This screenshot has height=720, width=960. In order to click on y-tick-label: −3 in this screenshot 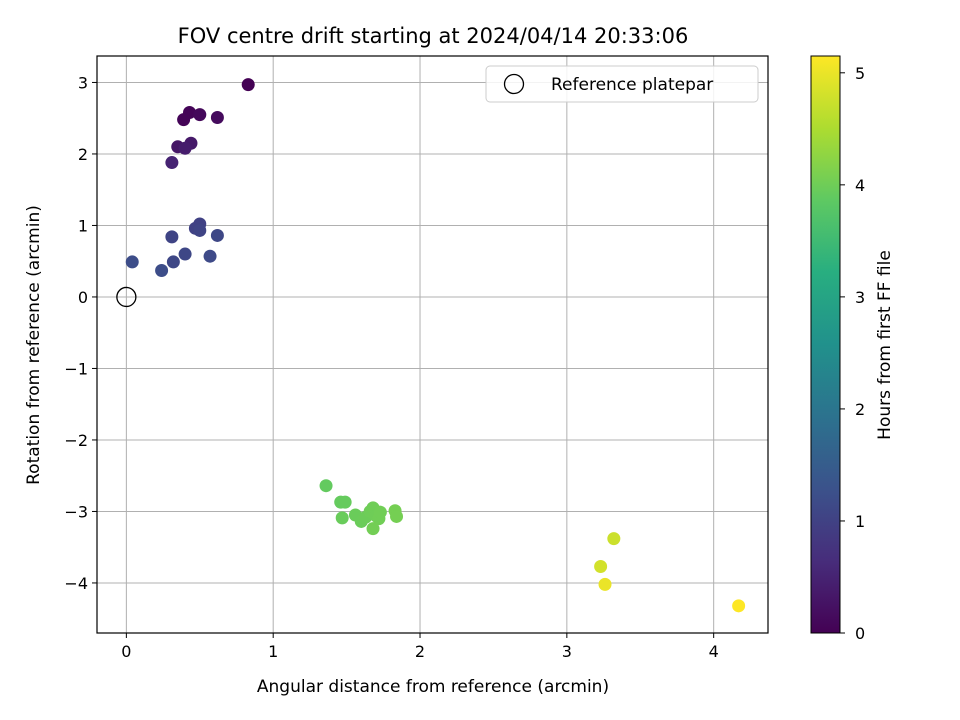, I will do `click(76, 511)`.